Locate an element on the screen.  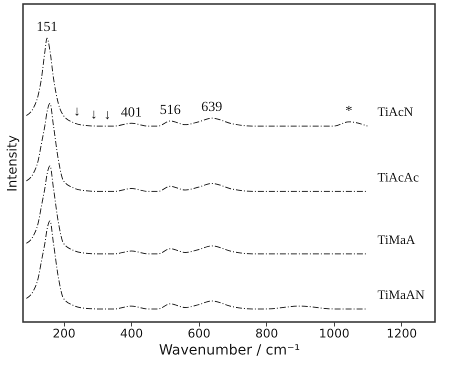
annotation: 639 is located at coordinates (211, 108).